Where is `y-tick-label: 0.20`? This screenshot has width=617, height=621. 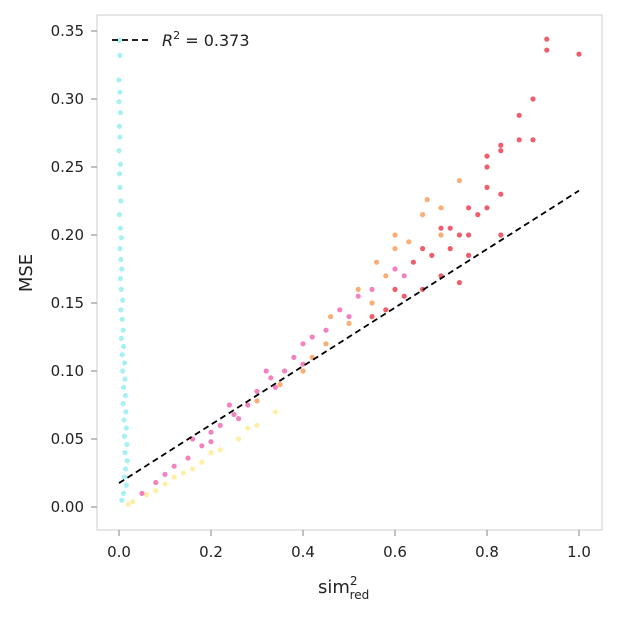 y-tick-label: 0.20 is located at coordinates (67, 235).